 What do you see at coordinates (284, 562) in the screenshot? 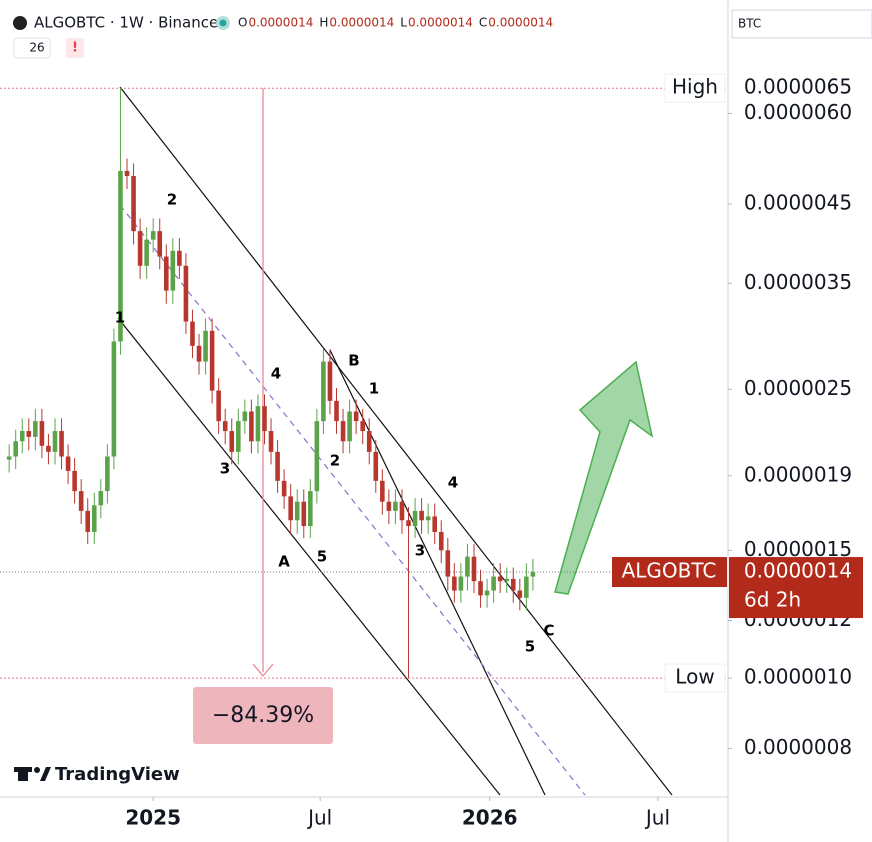
I see `wave-label: A` at bounding box center [284, 562].